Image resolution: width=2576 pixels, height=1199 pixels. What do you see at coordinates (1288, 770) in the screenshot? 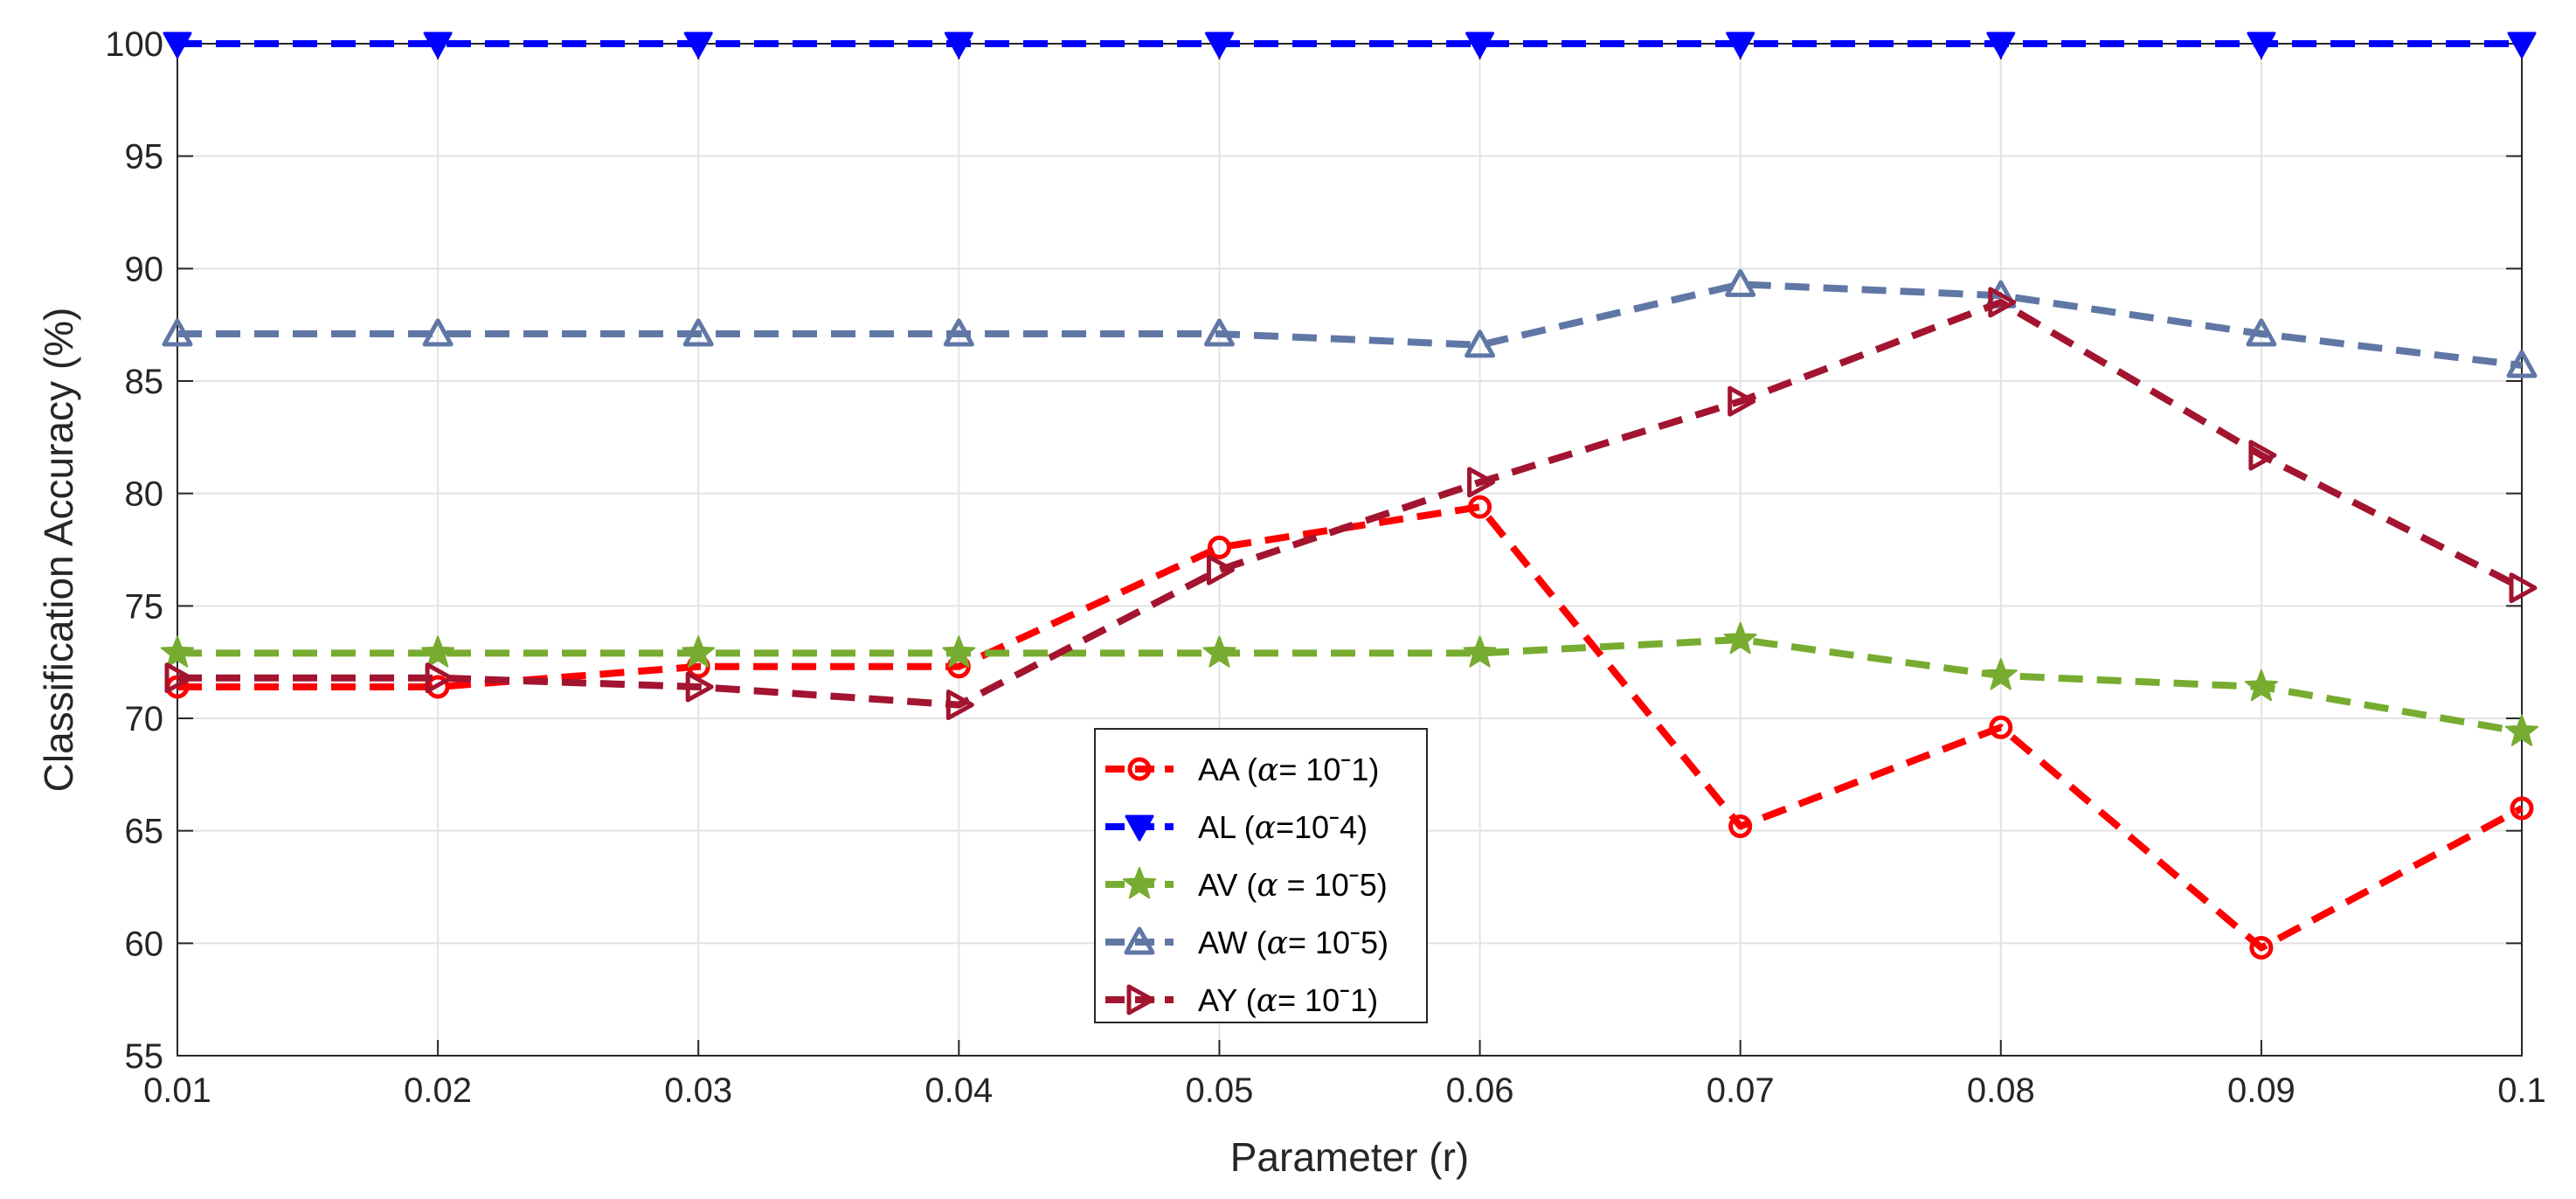
I see `legend-label: AA (α= 10ˉ1)` at bounding box center [1288, 770].